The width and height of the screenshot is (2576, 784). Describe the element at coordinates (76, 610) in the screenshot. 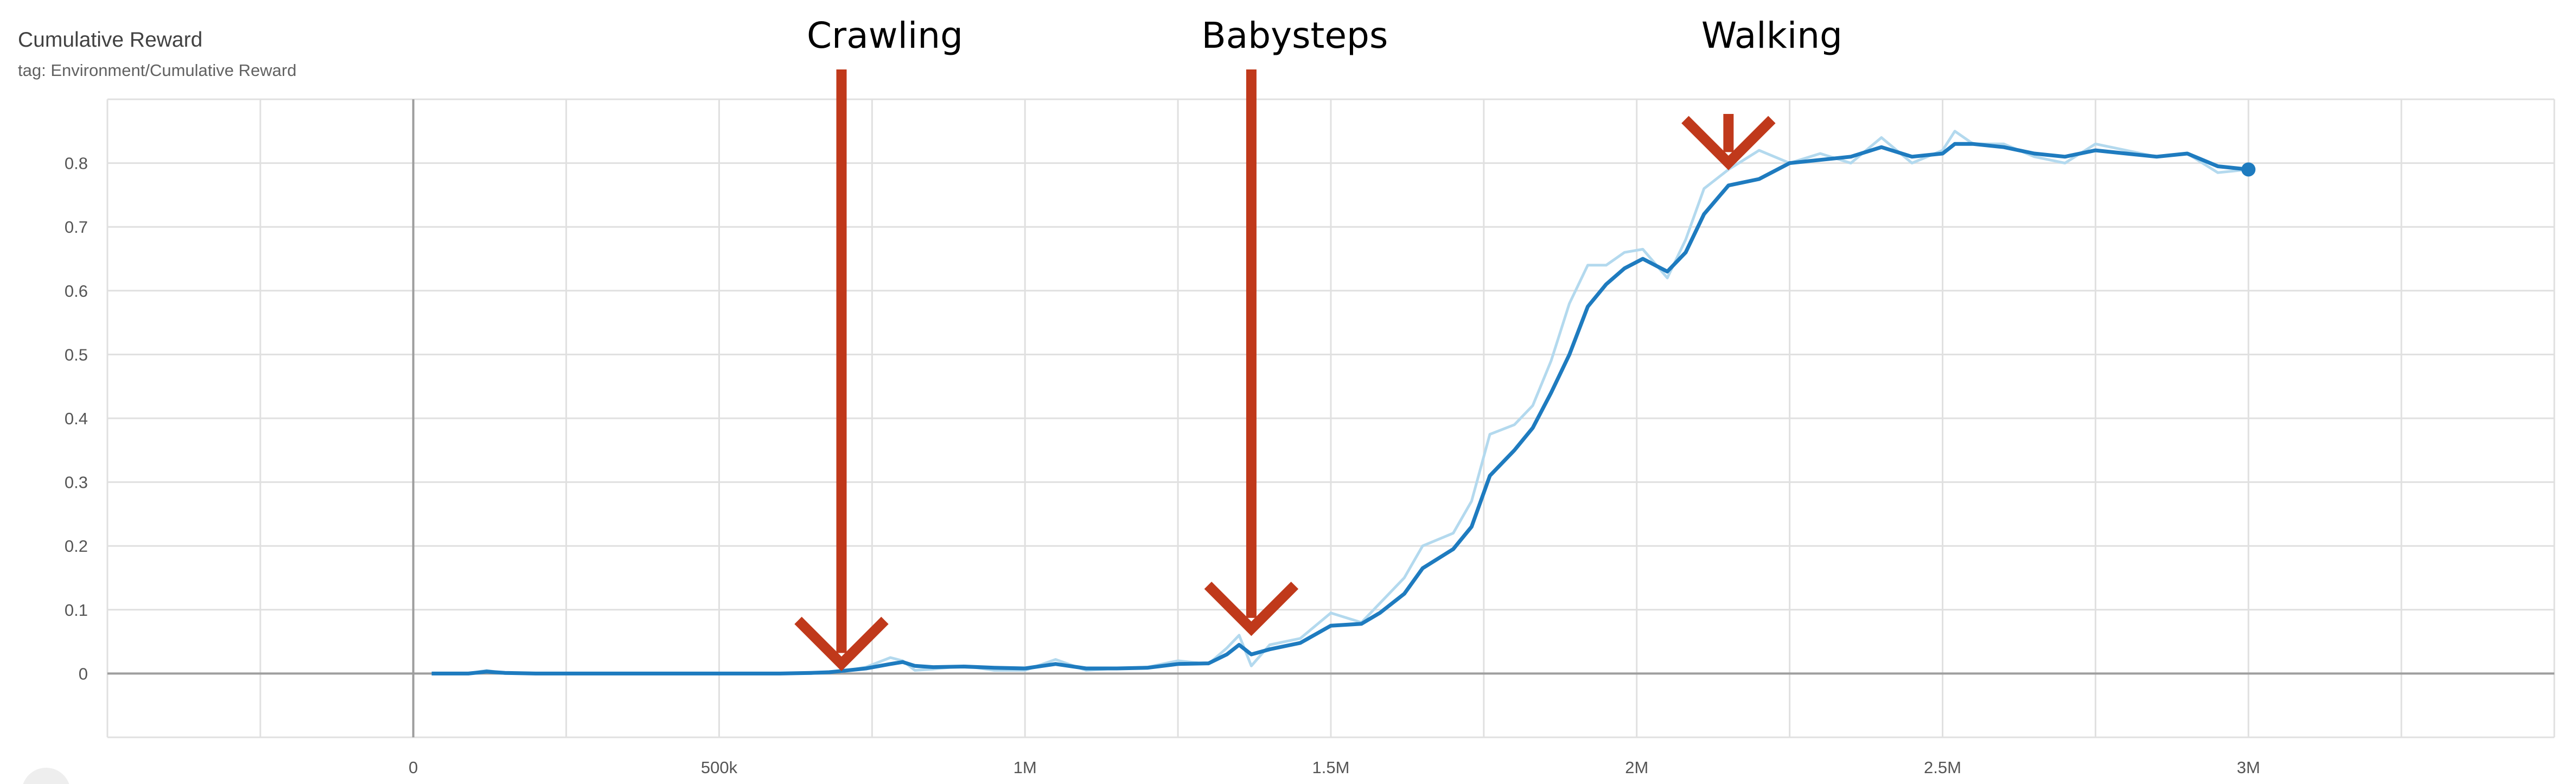

I see `y-tick-label: 0.1` at that location.